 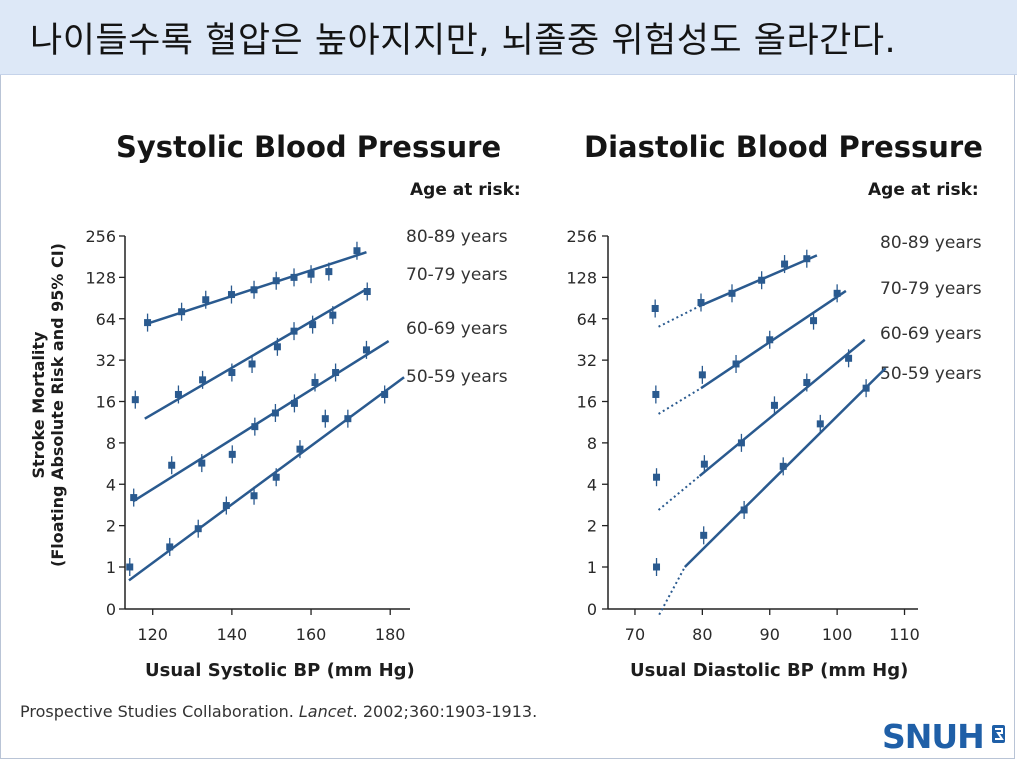 I want to click on diastolic-y-tick-label: 128, so click(x=581, y=277).